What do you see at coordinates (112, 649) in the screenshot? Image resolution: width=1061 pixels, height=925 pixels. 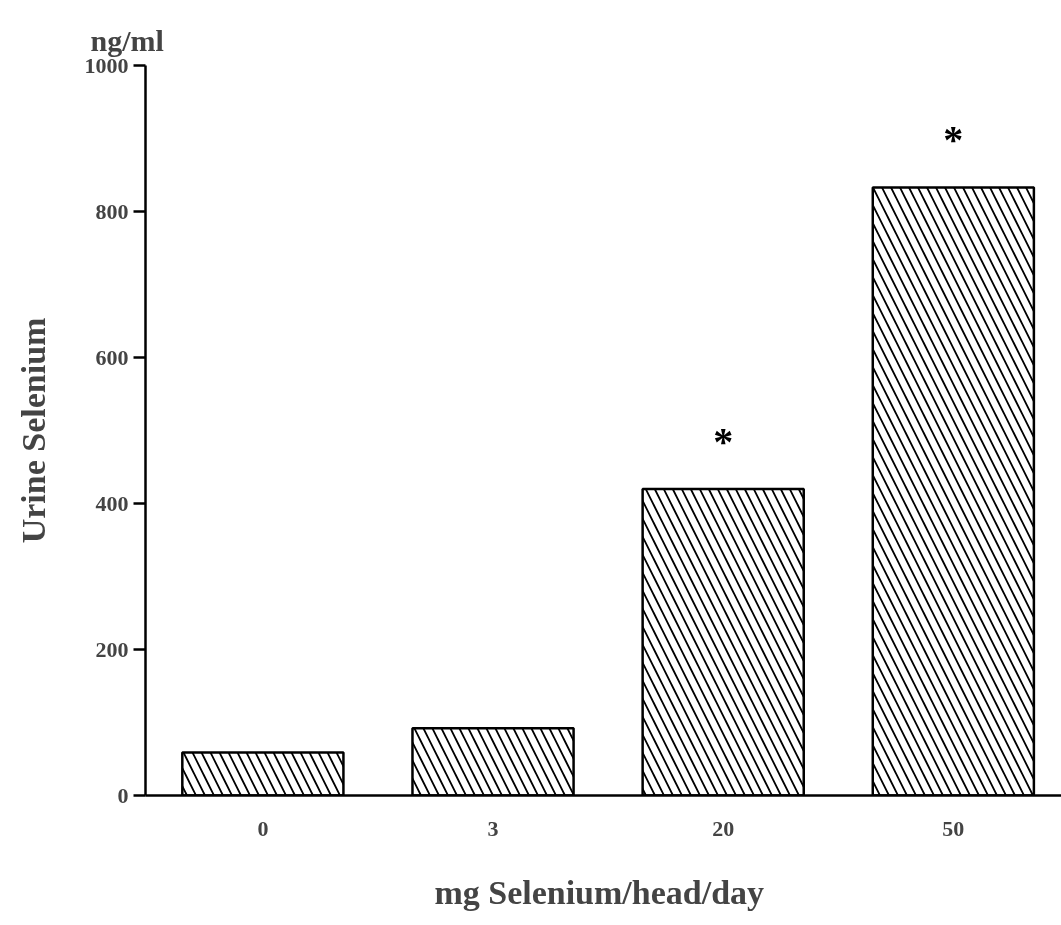 I see `y-tick-label: 200` at bounding box center [112, 649].